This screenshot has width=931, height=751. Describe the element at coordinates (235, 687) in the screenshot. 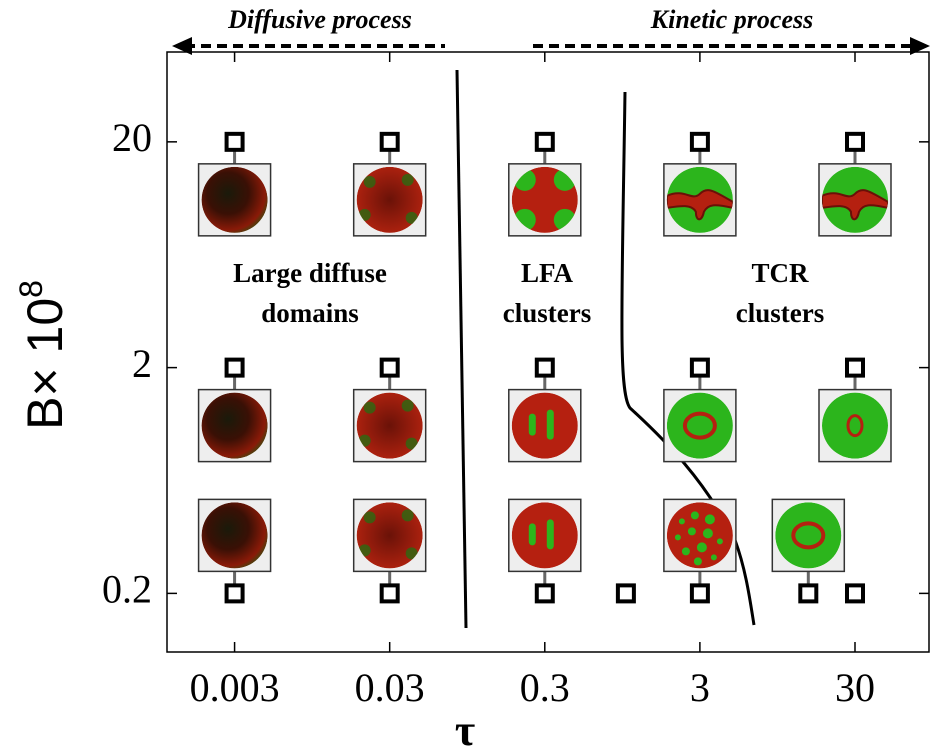

I see `x-tick-label: 0.003` at that location.